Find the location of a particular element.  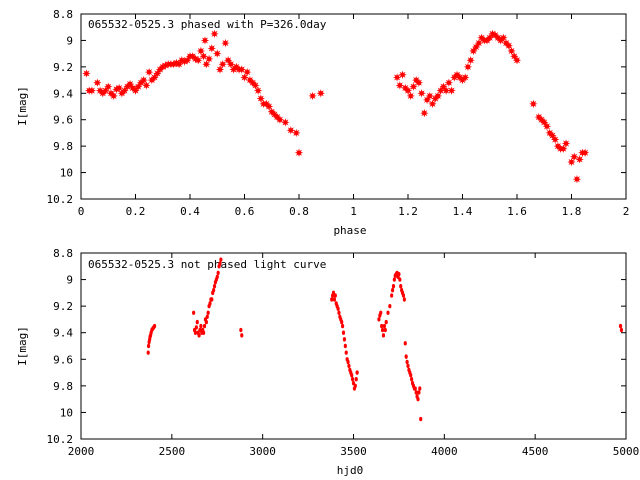

y-tick-label-phased: 9.2 is located at coordinates (63, 67).